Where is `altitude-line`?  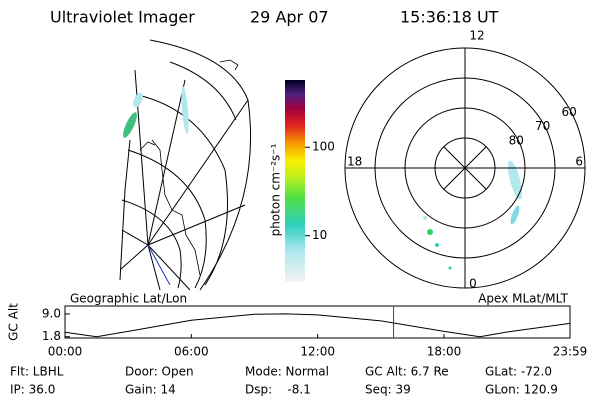 altitude-line is located at coordinates (317, 325).